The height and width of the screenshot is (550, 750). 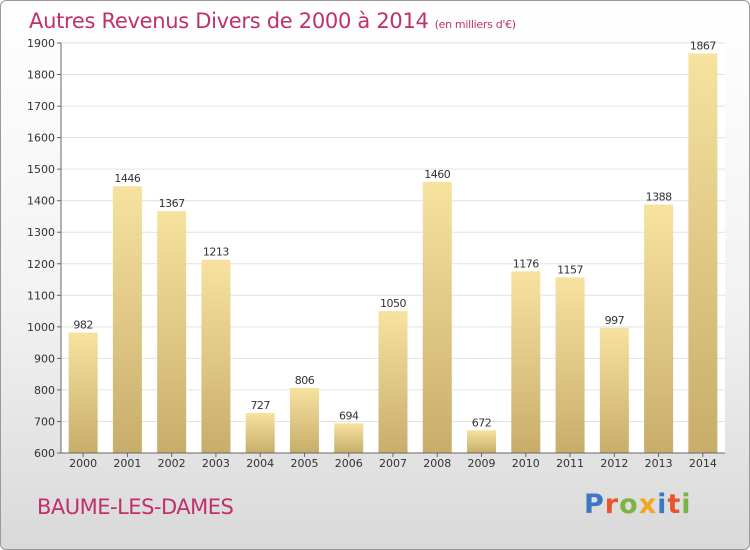 I want to click on x-tick-label-2002: 2002, so click(x=172, y=463).